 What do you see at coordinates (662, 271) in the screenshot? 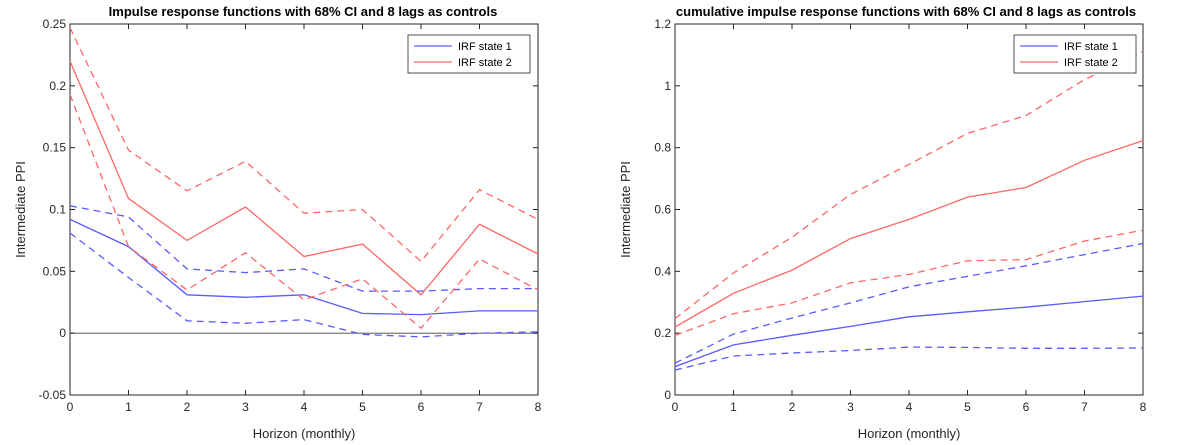
I see `y-tick-label: 0.4` at bounding box center [662, 271].